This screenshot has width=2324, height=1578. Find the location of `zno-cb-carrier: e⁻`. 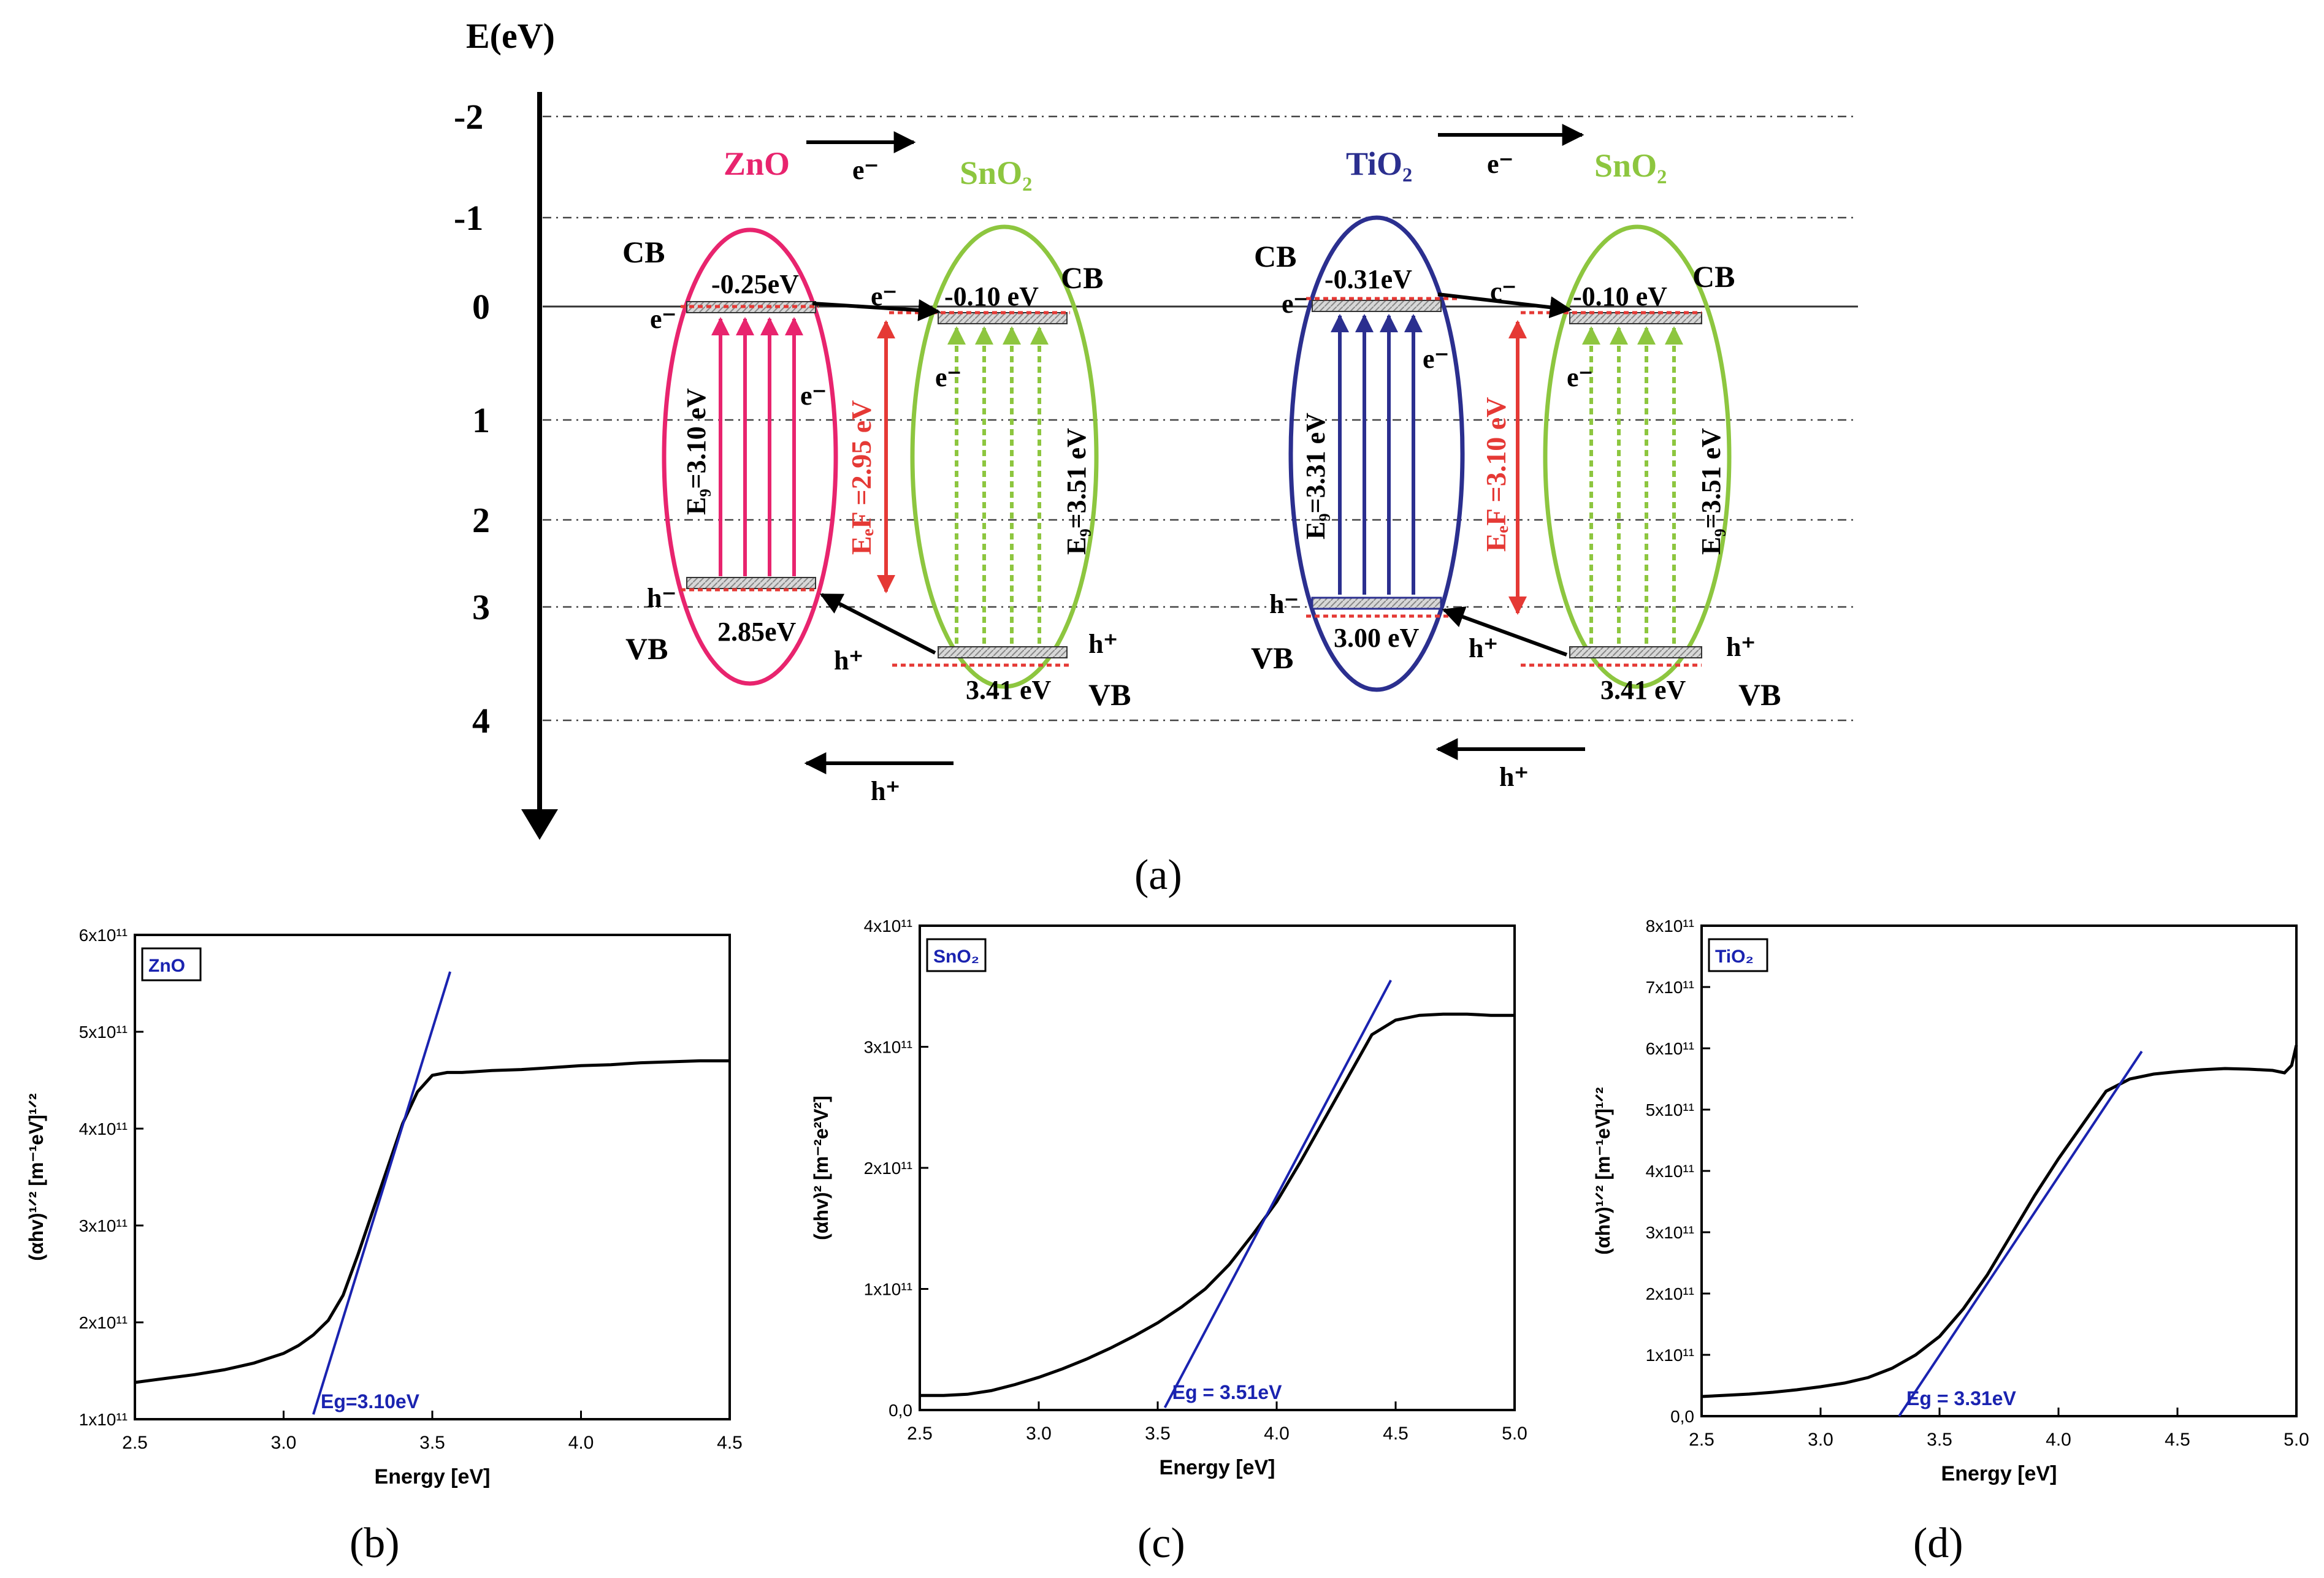

zno-cb-carrier: e⁻ is located at coordinates (663, 319).